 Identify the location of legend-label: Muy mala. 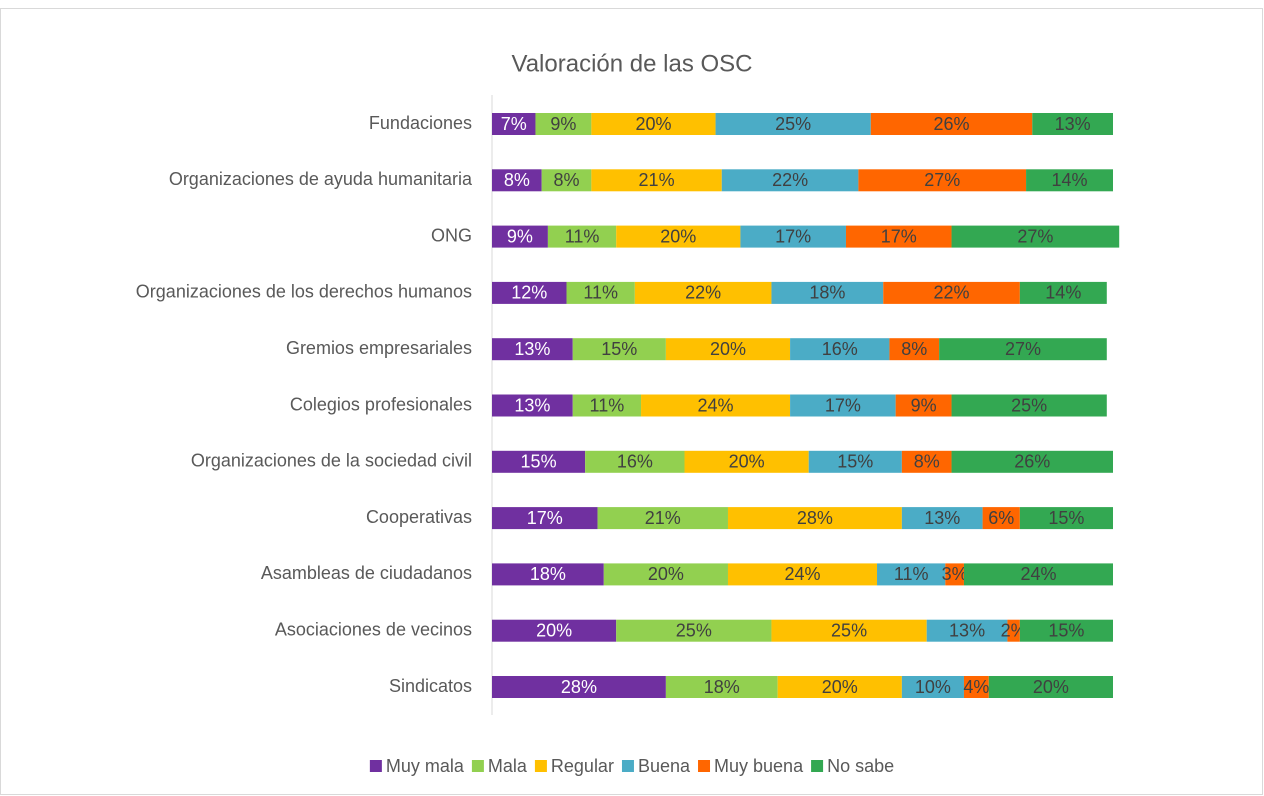
(425, 766).